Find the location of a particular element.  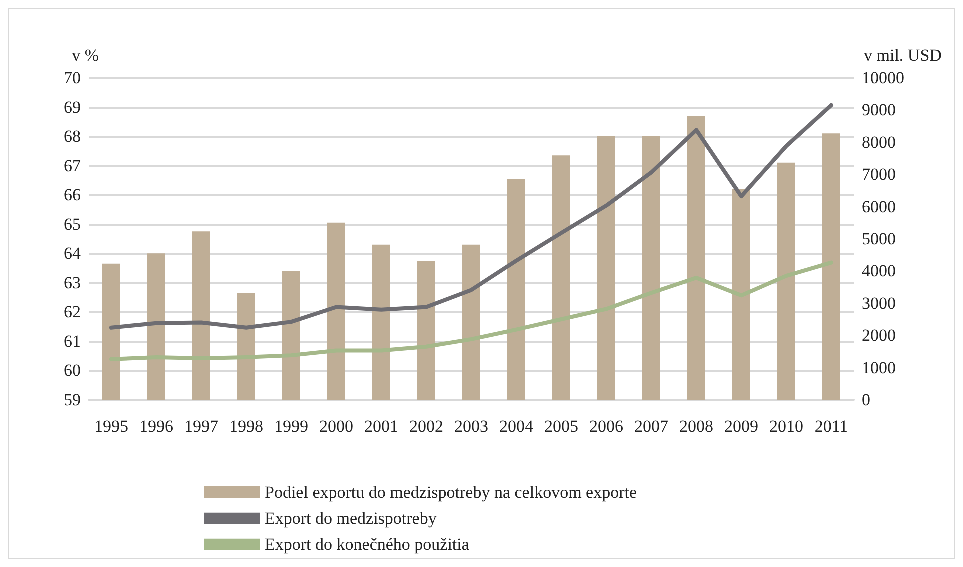

x-tick-label: 2001 is located at coordinates (381, 426).